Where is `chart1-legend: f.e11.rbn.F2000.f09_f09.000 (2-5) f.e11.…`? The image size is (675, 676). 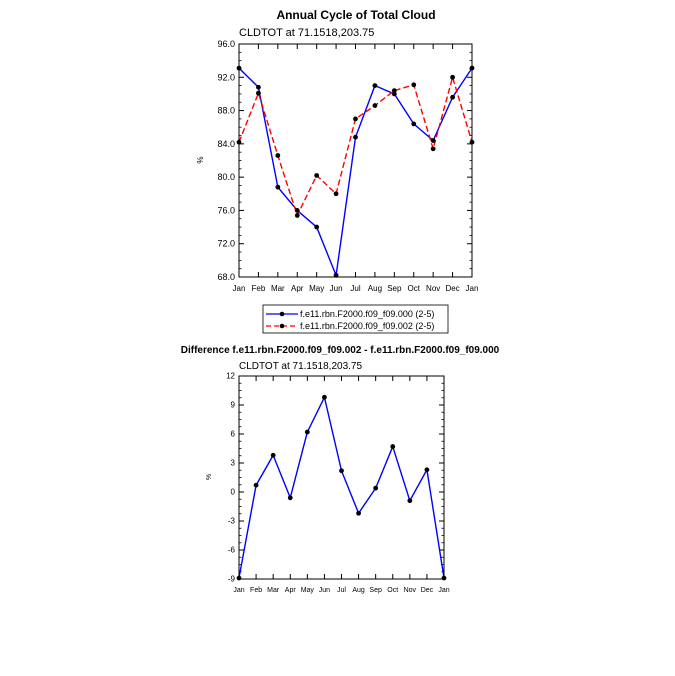
chart1-legend: f.e11.rbn.F2000.f09_f09.000 (2-5) f.e11.… is located at coordinates (355, 319).